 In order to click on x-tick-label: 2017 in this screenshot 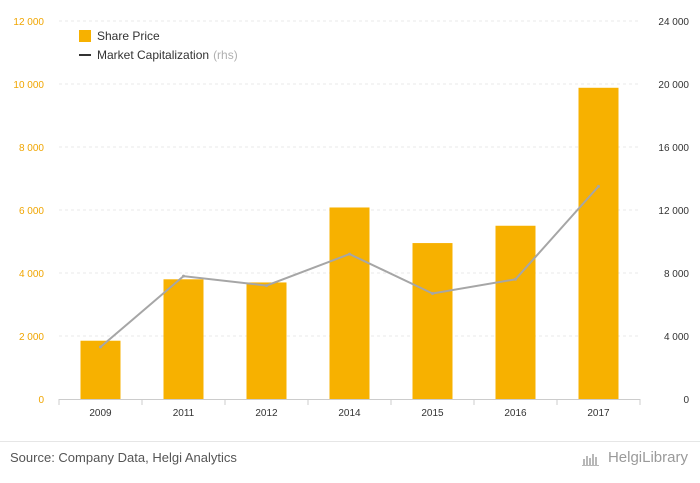, I will do `click(598, 413)`.